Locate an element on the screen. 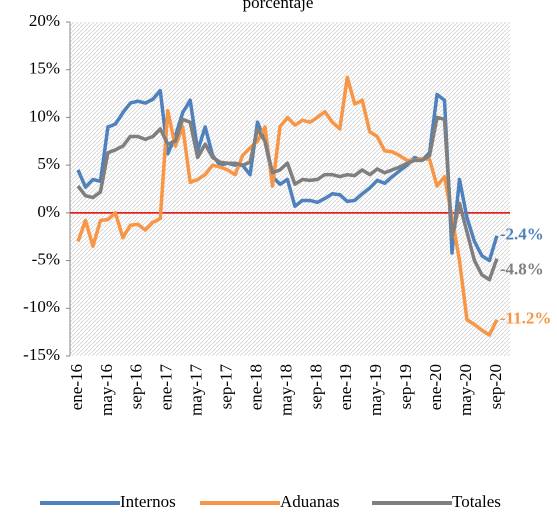  x-tick-label: sep-16 is located at coordinates (136, 386).